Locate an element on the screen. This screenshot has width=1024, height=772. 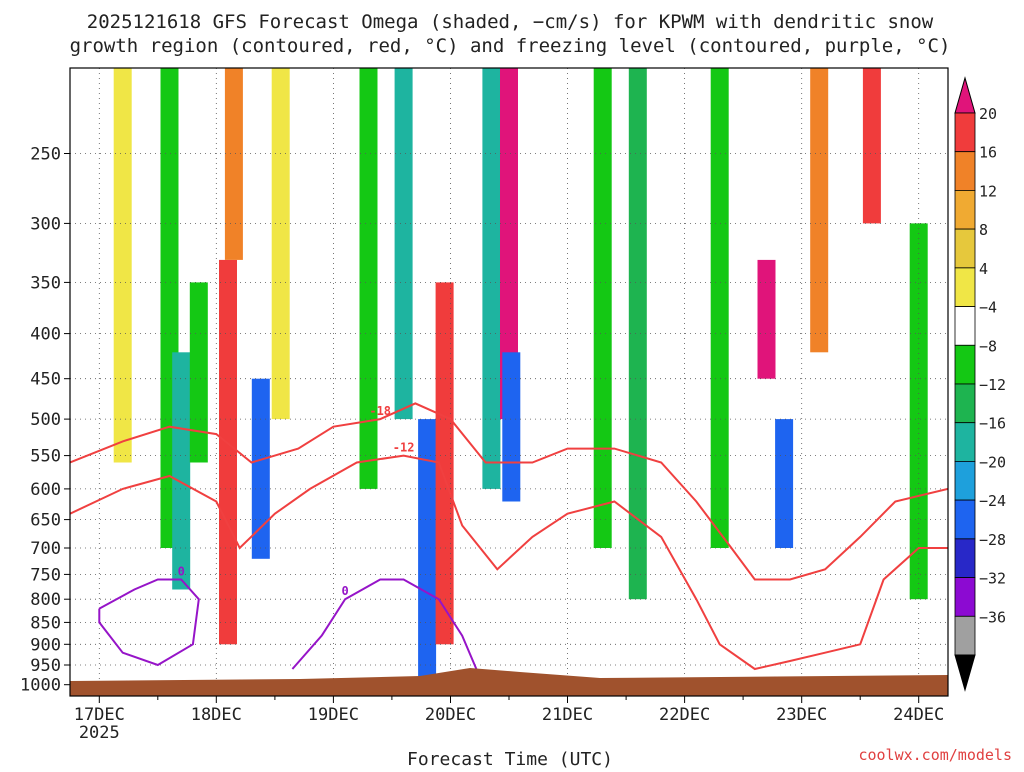
colorbar-top-arrow is located at coordinates (965, 95).